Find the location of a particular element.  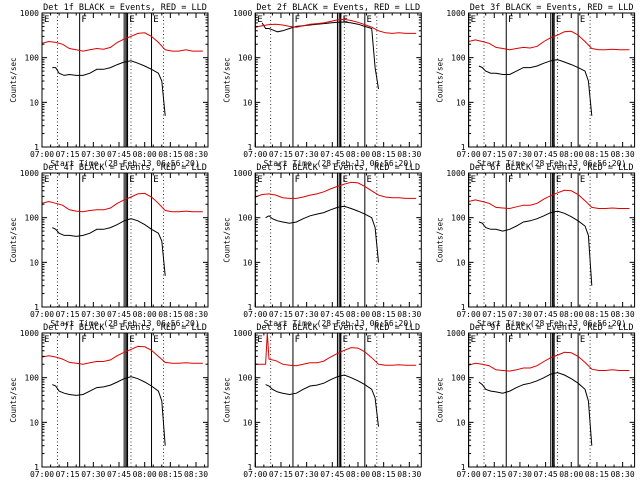

panel-title: Det 3f BLACK = Events, RED = LLD is located at coordinates (552, 8).